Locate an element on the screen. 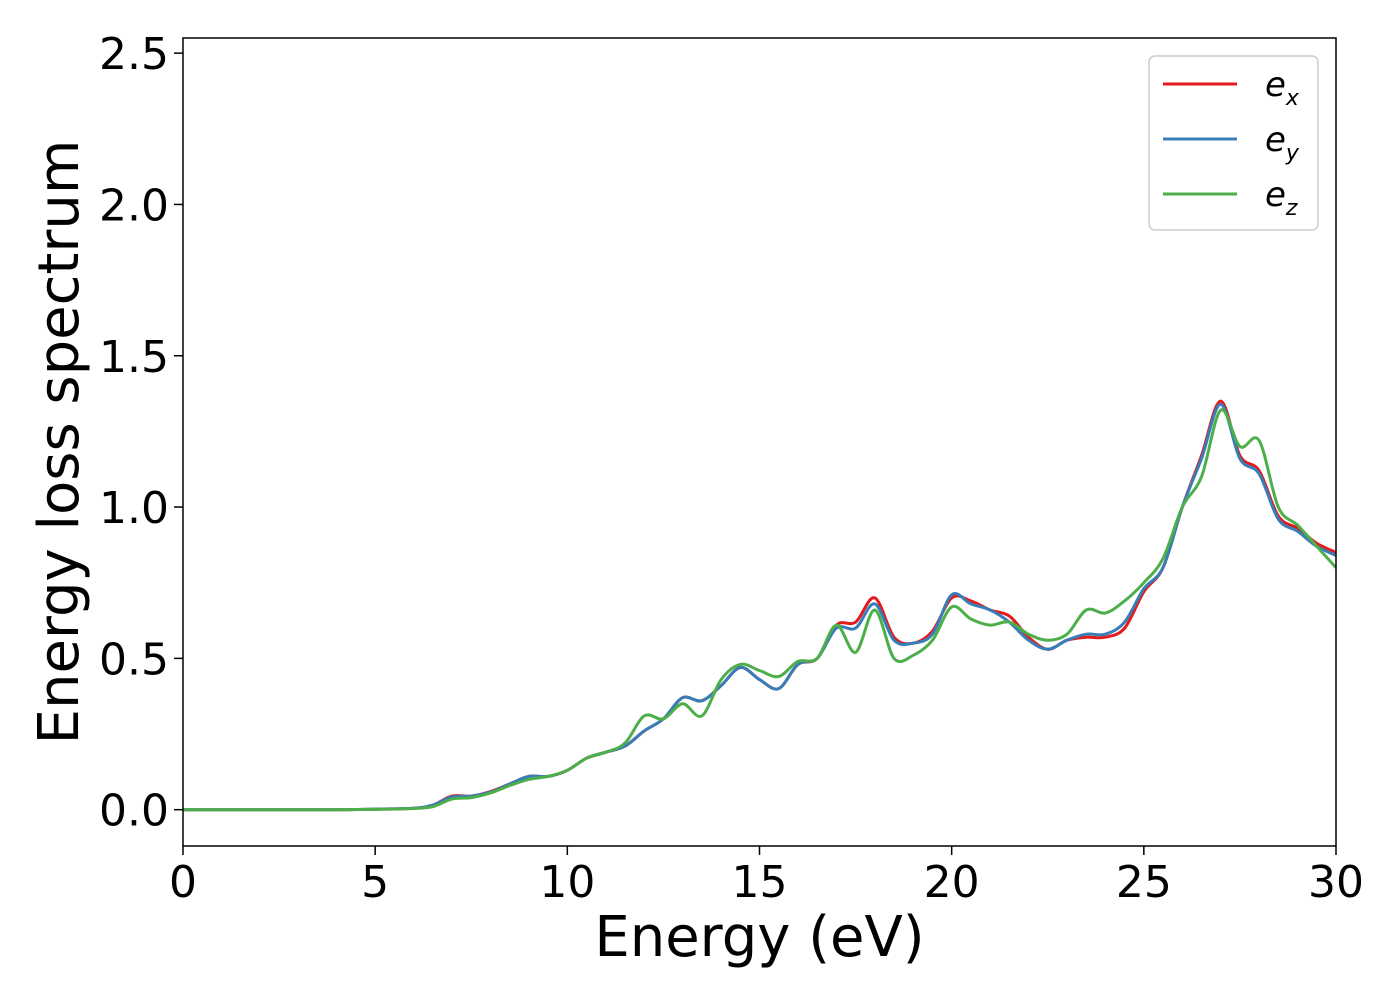  y-tick-label: 1.5 is located at coordinates (134, 357).